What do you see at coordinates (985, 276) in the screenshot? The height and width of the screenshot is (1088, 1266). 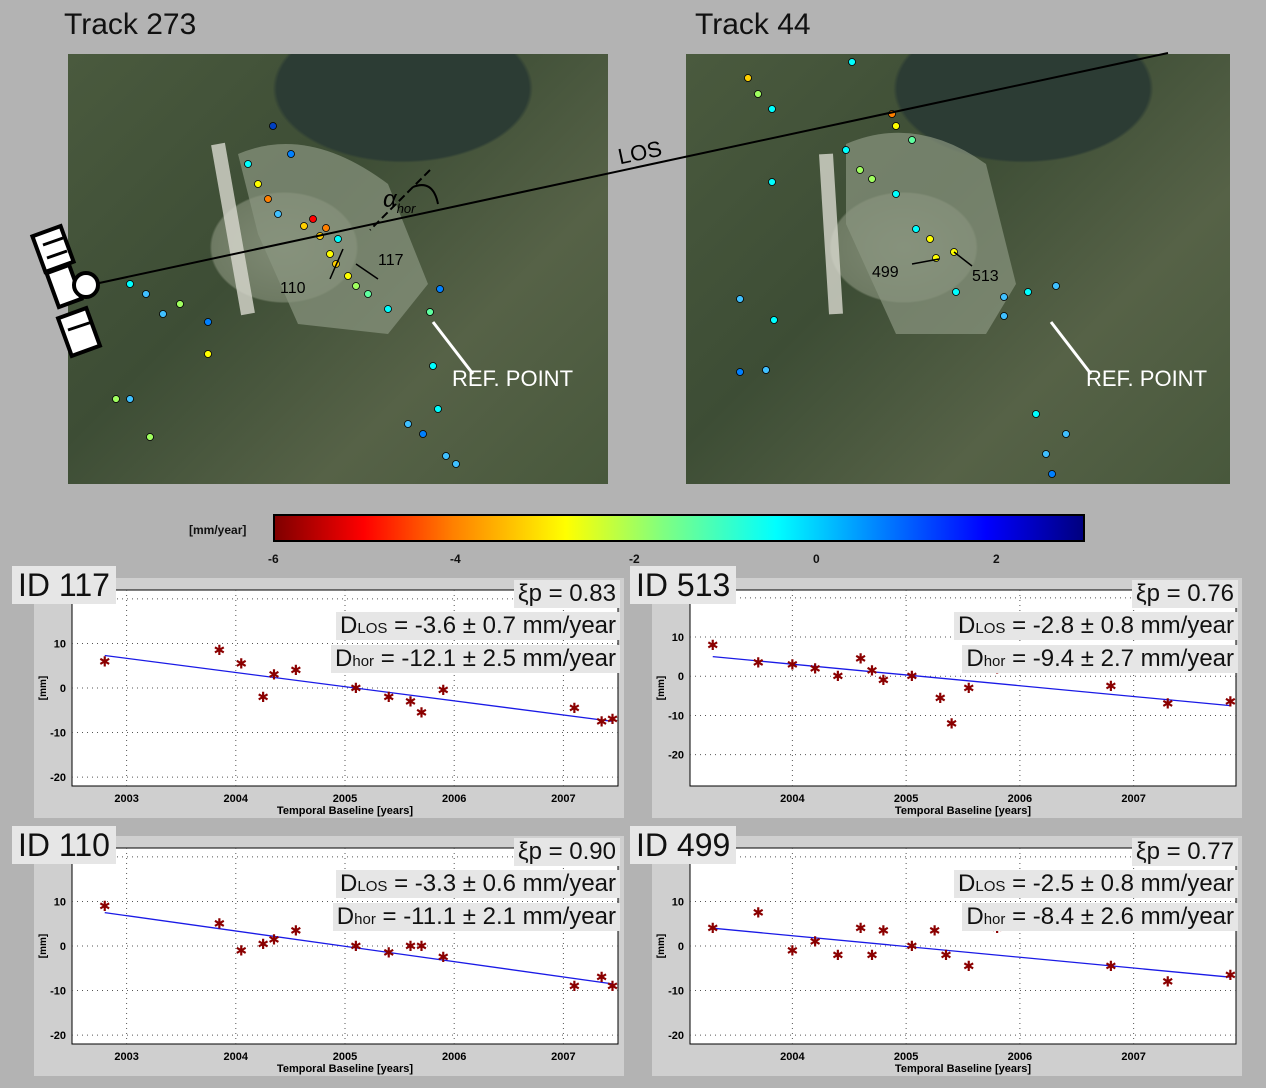 I see `point-513-label: 513` at bounding box center [985, 276].